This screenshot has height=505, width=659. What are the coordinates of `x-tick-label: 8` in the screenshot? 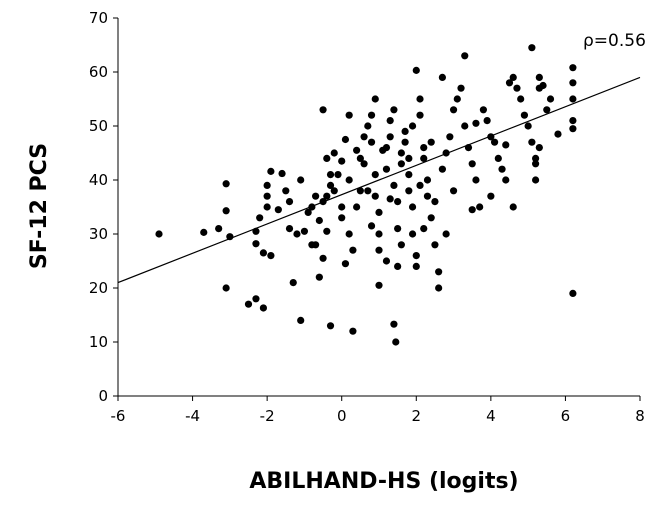 It's located at (640, 416).